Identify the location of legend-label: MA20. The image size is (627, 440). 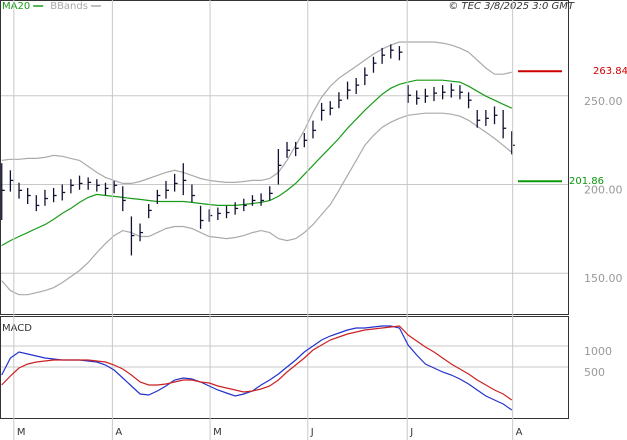
(16, 6).